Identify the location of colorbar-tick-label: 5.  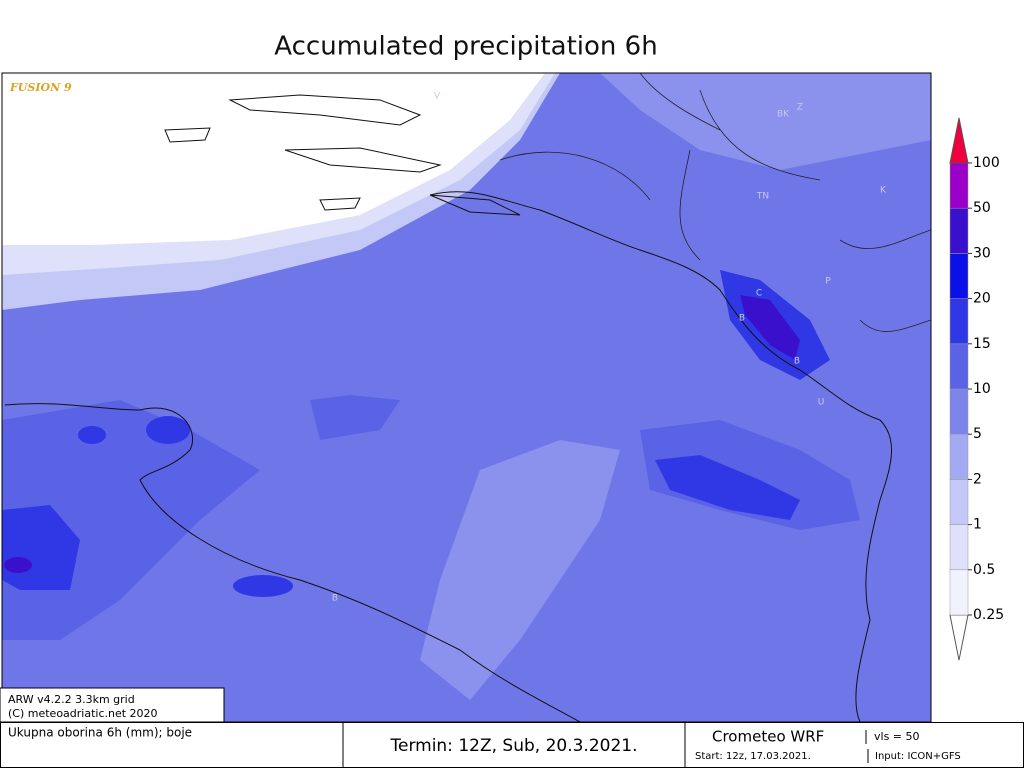
(977, 434).